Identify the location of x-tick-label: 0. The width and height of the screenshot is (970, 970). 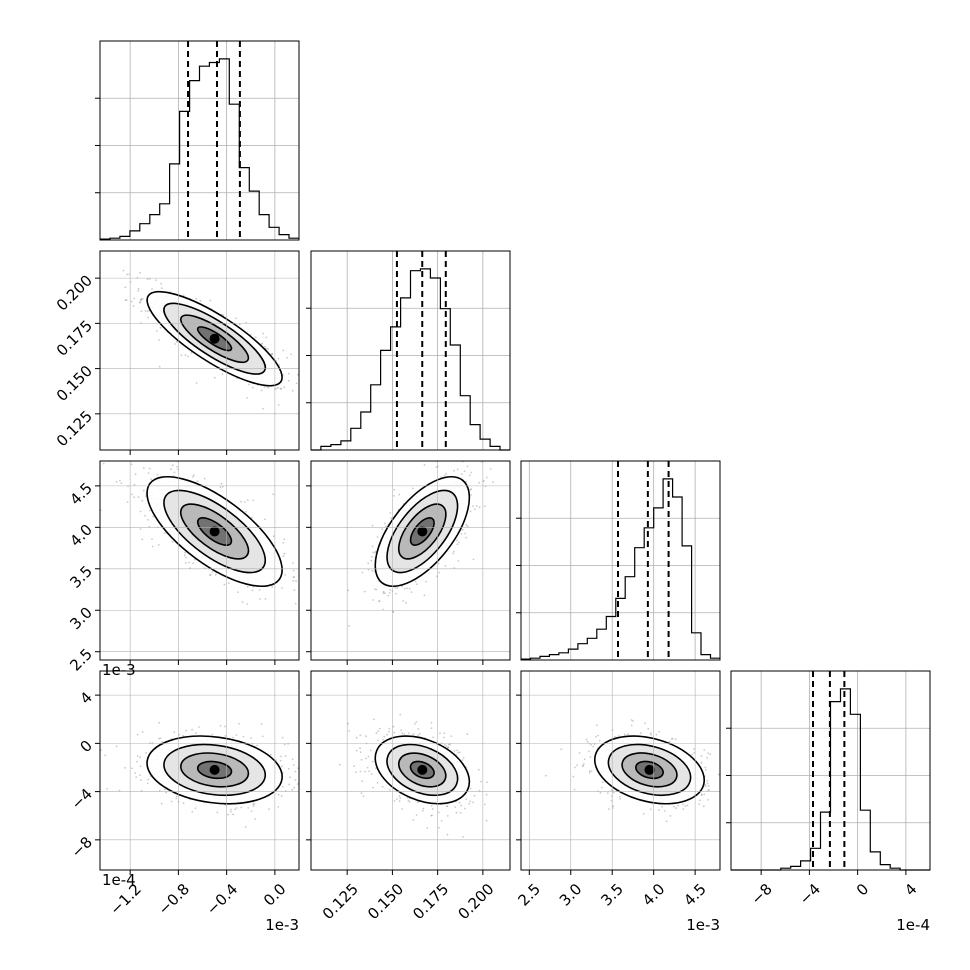
(862, 889).